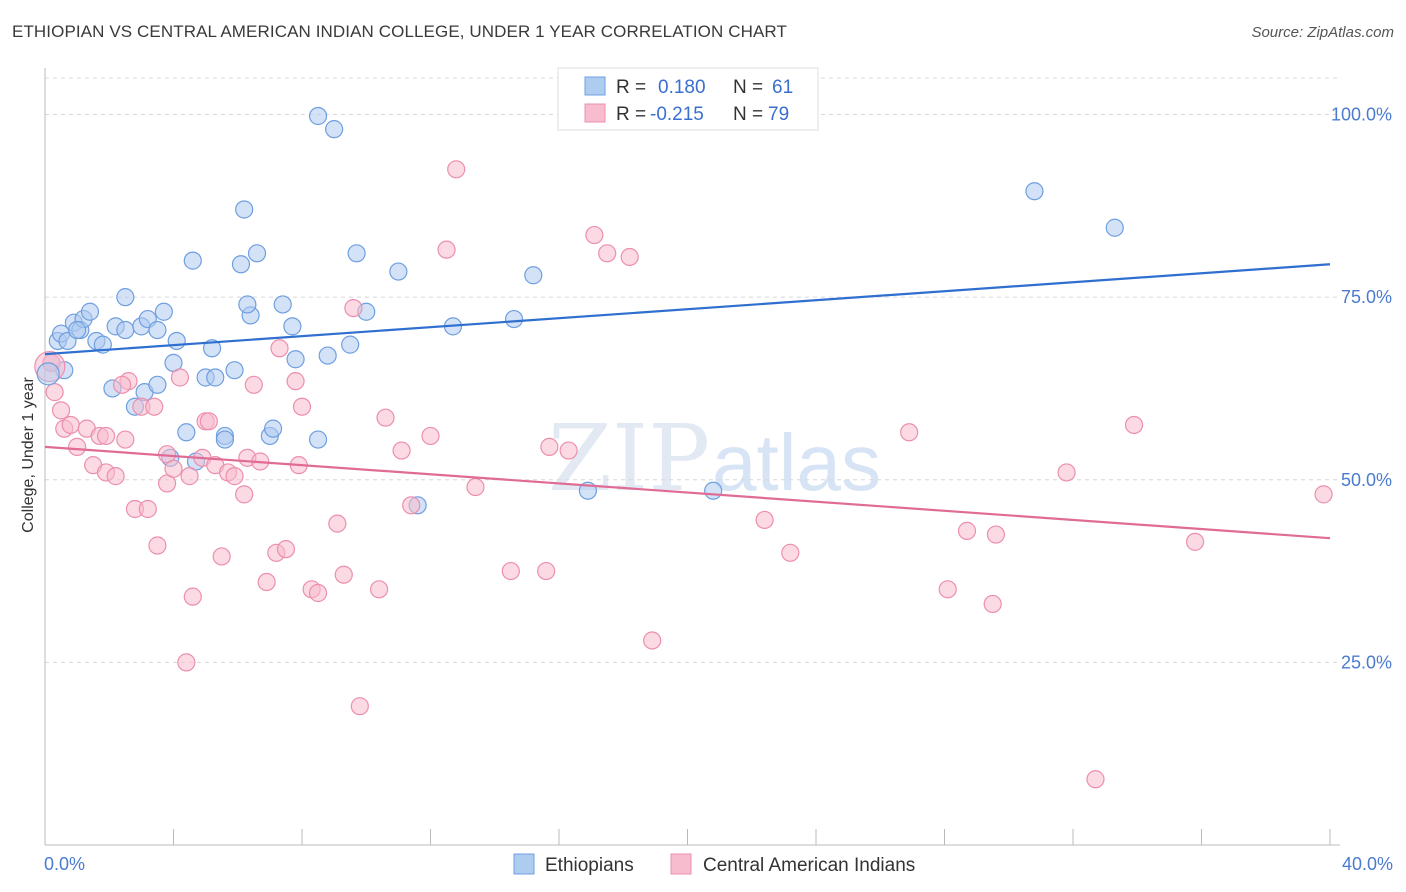  I want to click on legend-label-ethiopians: Ethiopians, so click(589, 865).